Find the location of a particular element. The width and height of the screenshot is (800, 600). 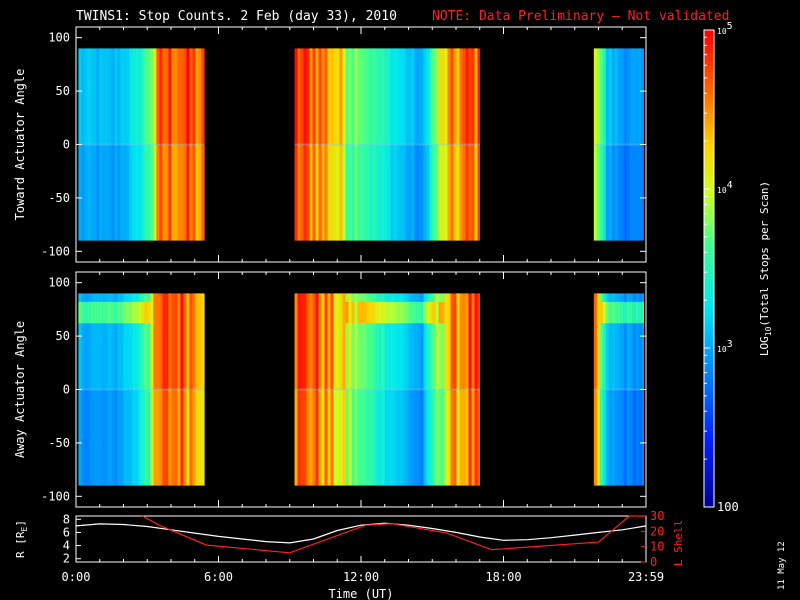

x-tick-label: 18:00 is located at coordinates (503, 577).